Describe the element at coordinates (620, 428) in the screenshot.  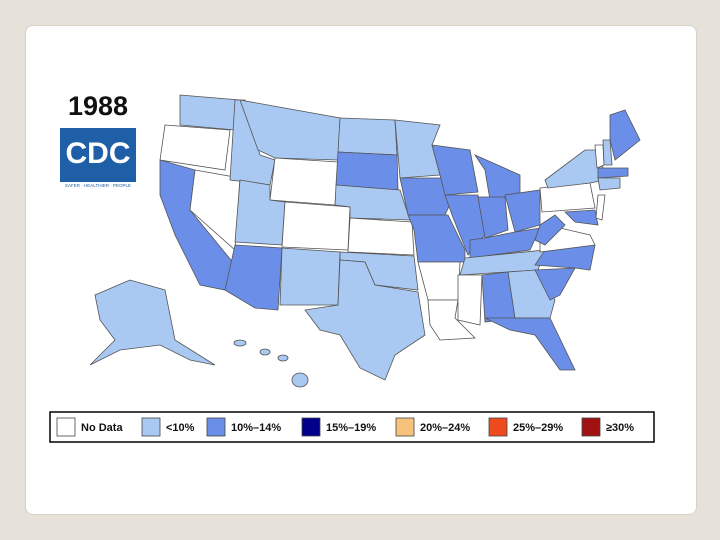
I see `legend-label: ≥30%` at that location.